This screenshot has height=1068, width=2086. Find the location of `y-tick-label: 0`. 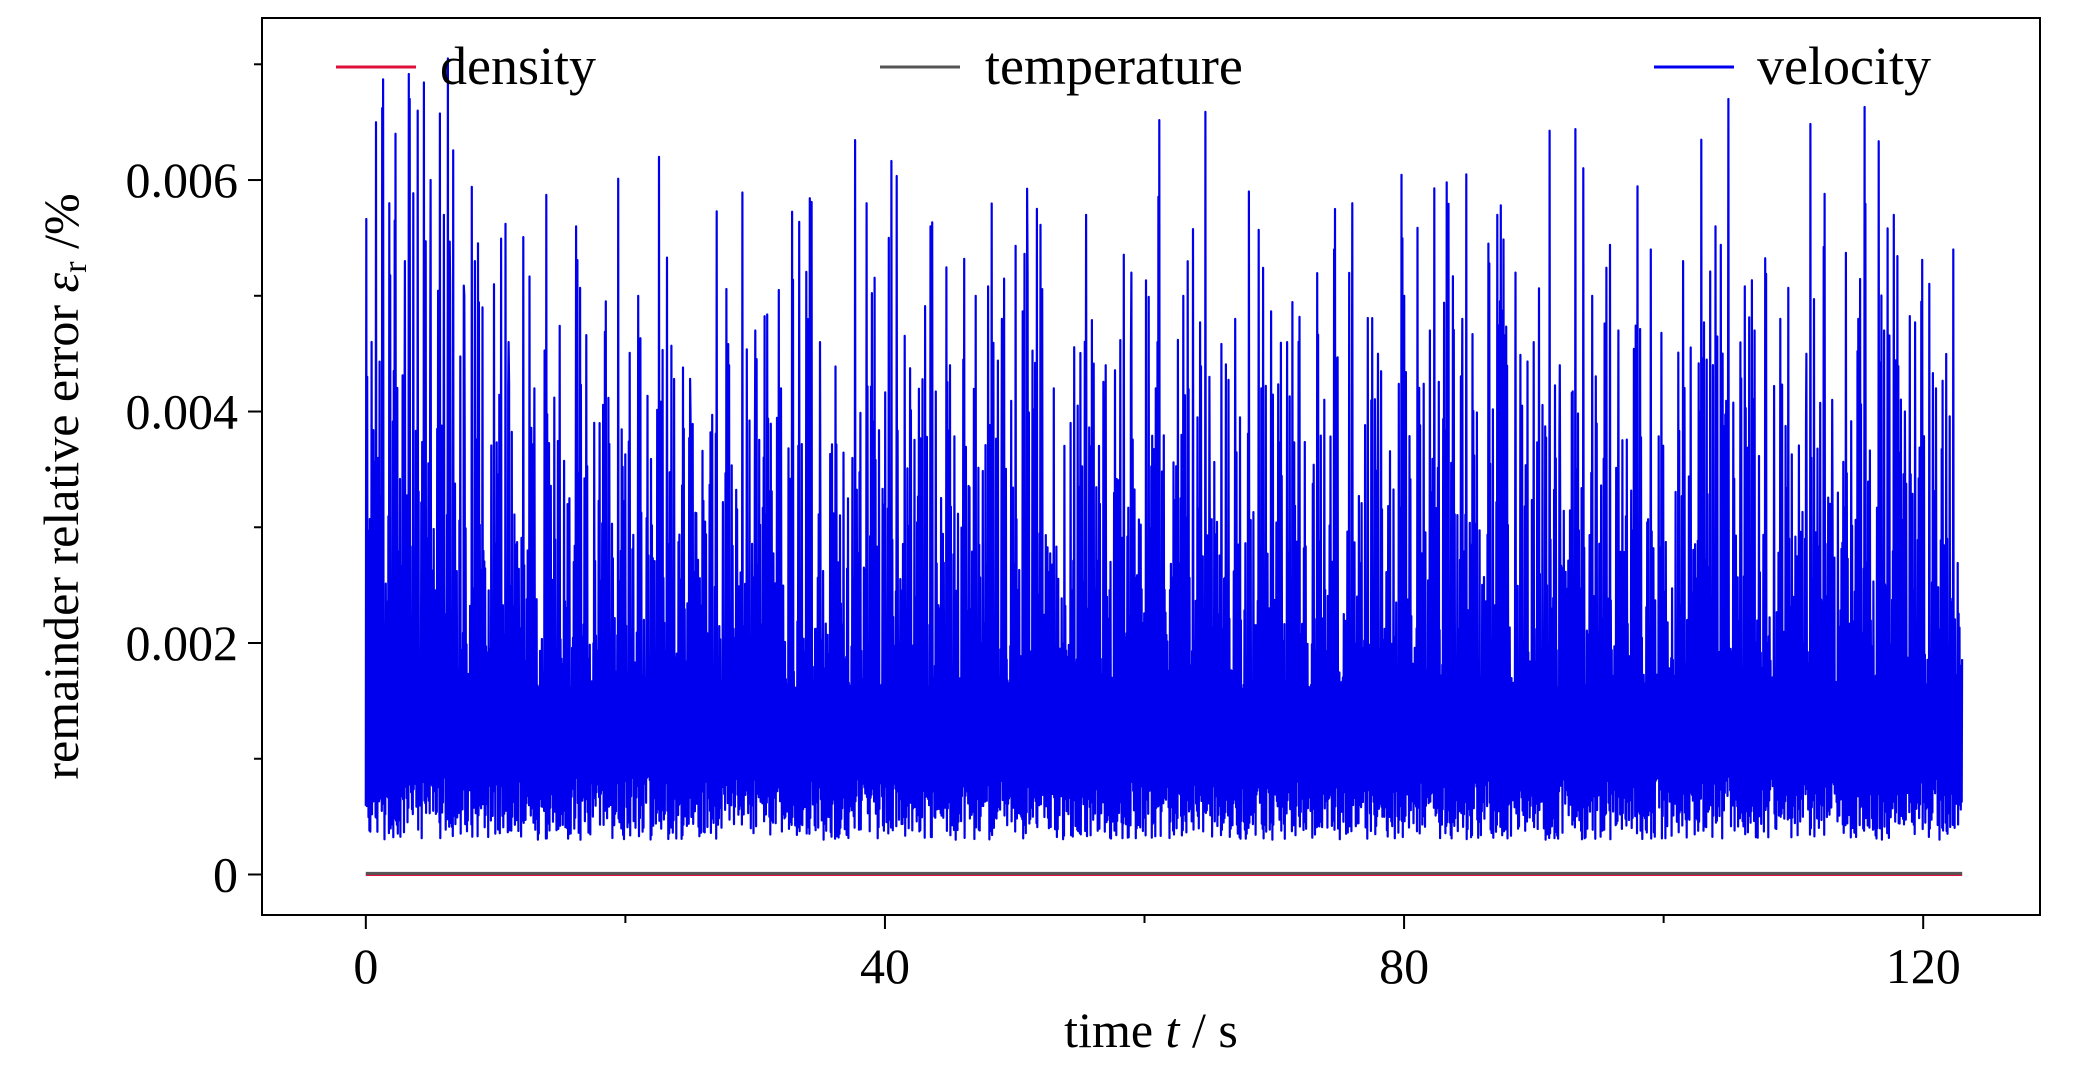

y-tick-label: 0 is located at coordinates (225, 874).